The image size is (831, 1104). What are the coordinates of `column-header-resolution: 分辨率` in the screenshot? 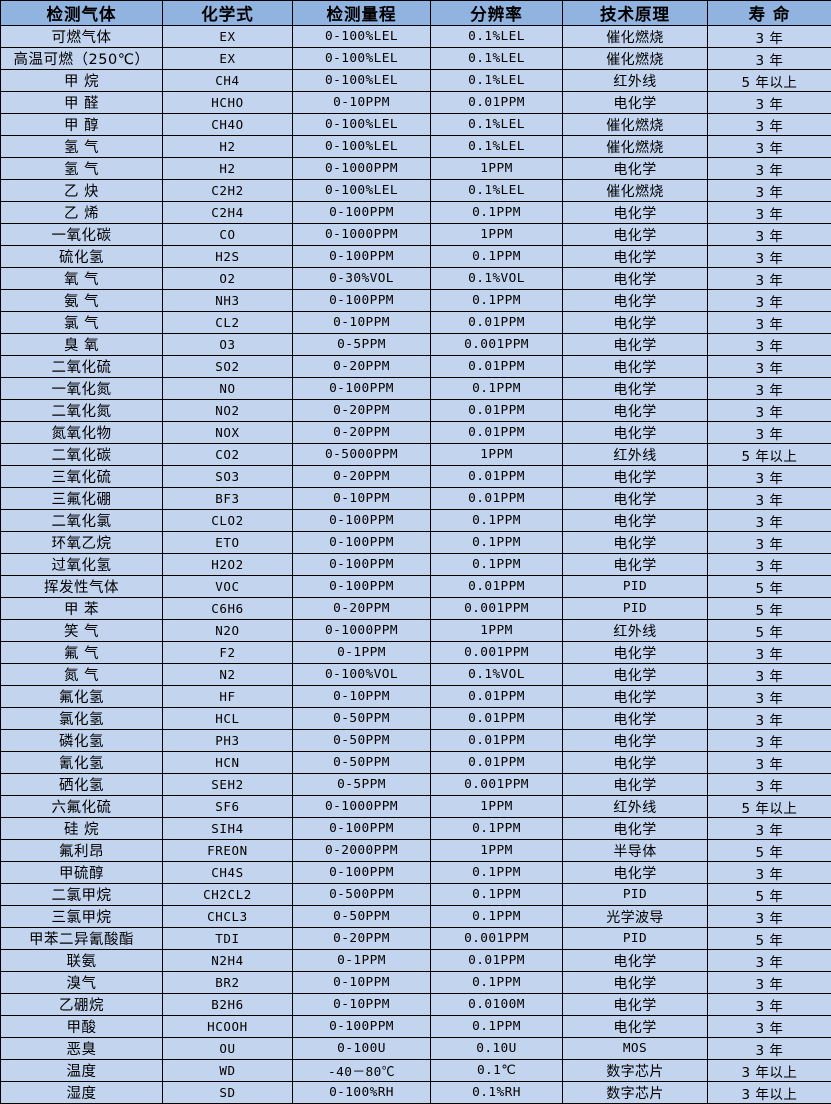 It's located at (497, 13).